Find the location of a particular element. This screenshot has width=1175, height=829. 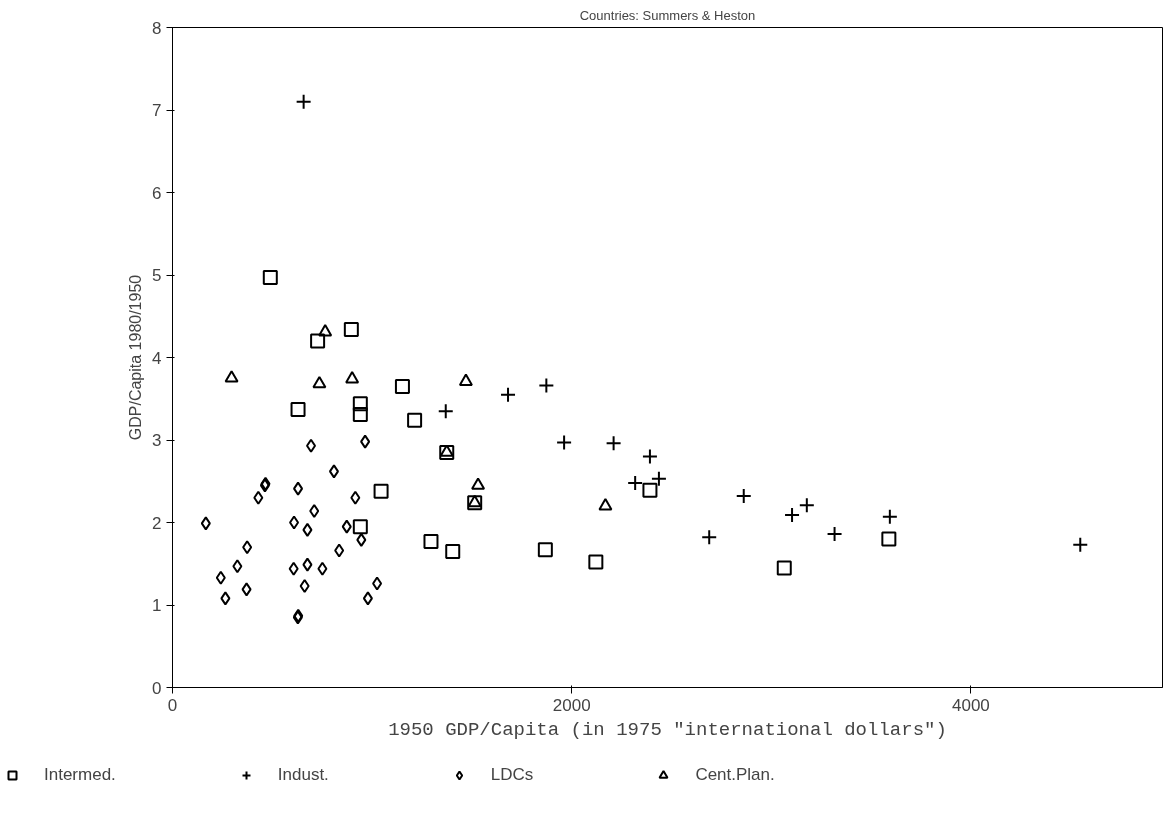

x-tick-label: 4000 is located at coordinates (970, 705).